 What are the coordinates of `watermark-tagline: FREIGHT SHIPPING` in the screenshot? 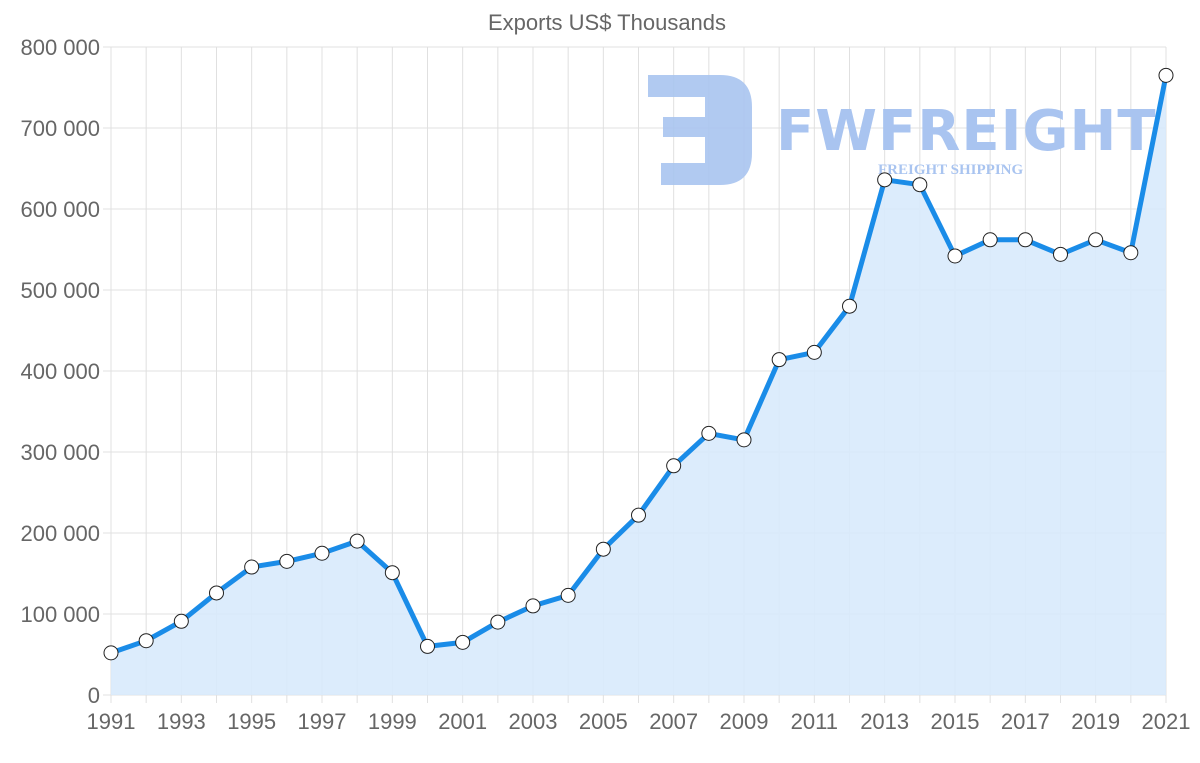 It's located at (950, 170).